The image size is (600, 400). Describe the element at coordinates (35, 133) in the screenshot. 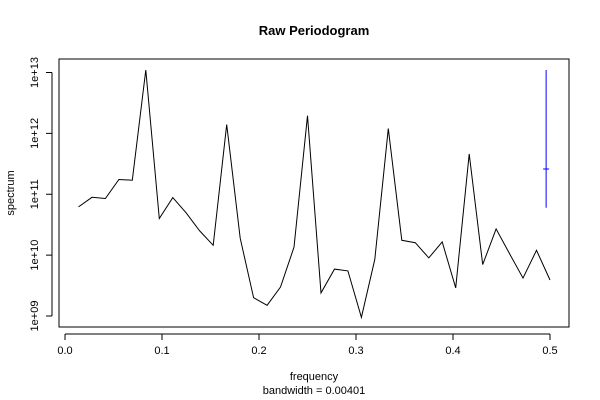

I see `y-tick-label: 1e+12` at that location.